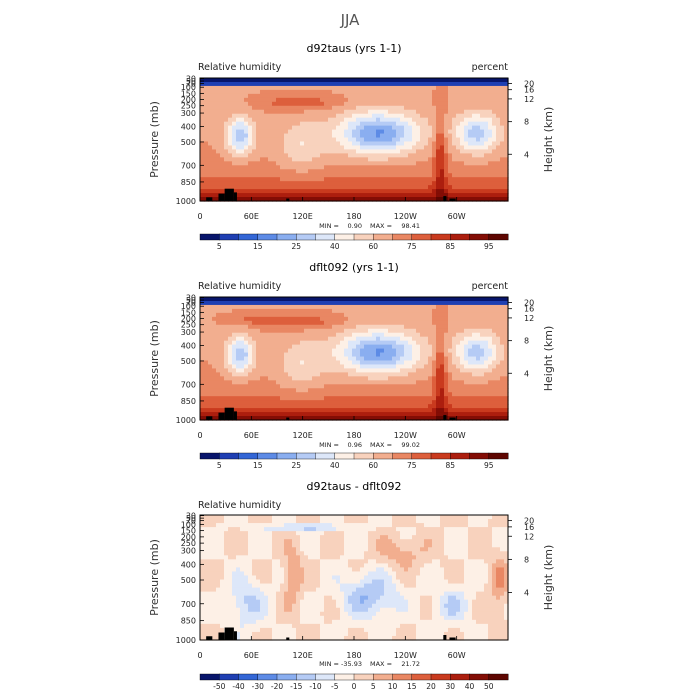  Describe the element at coordinates (188, 332) in the screenshot. I see `y-tick-label: 300` at that location.